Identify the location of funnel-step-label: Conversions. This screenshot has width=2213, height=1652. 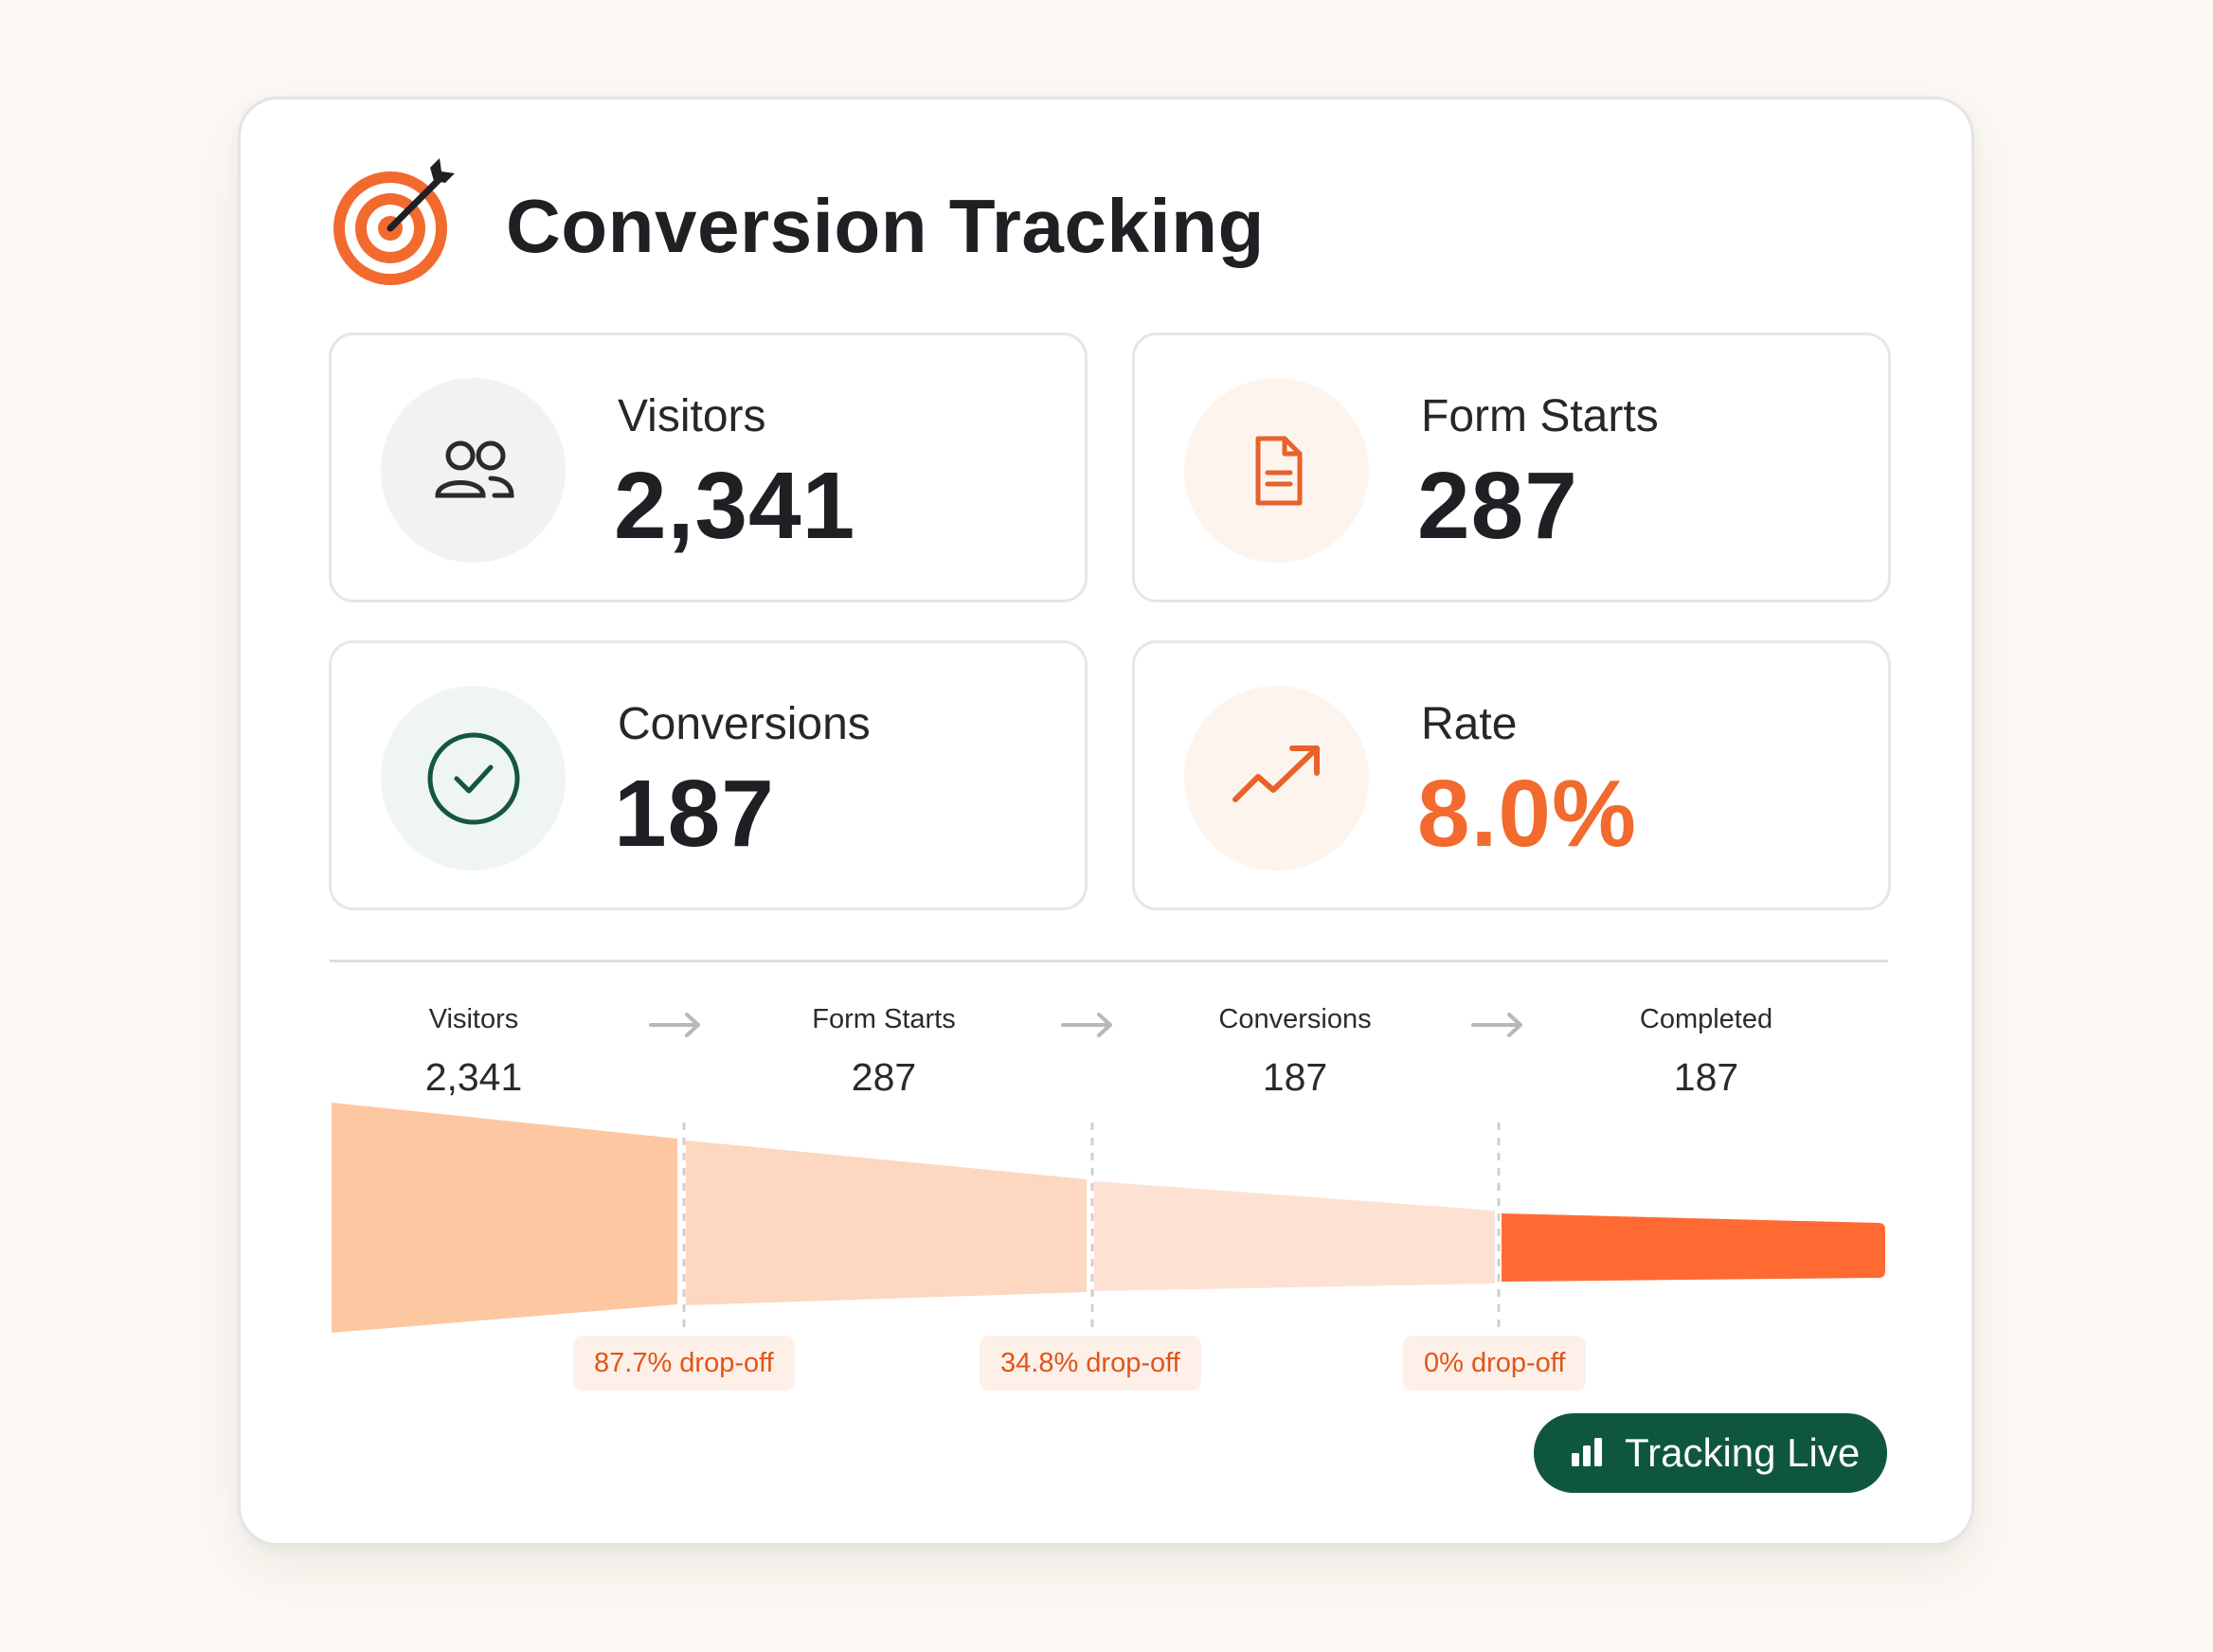
(1295, 1019).